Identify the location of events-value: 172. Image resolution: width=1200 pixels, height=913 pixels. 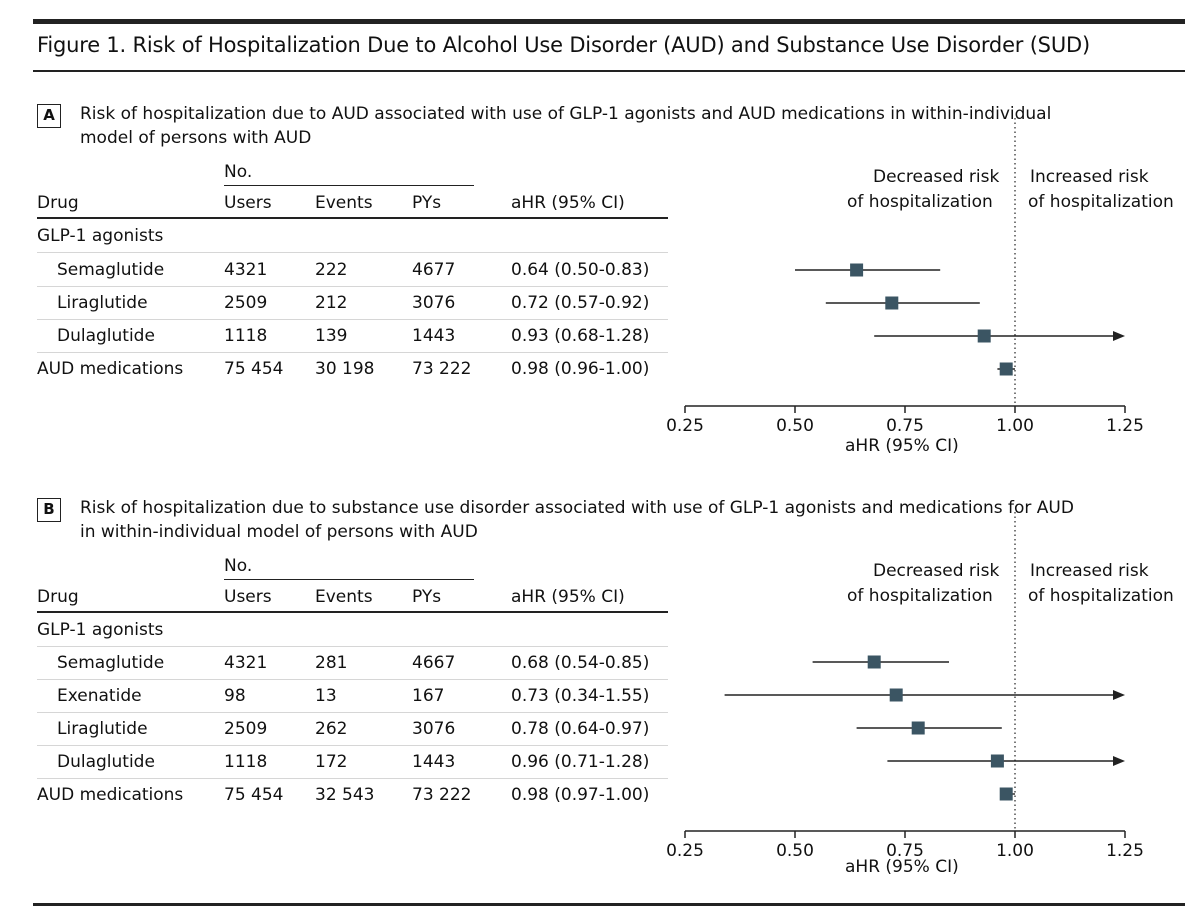
(331, 762).